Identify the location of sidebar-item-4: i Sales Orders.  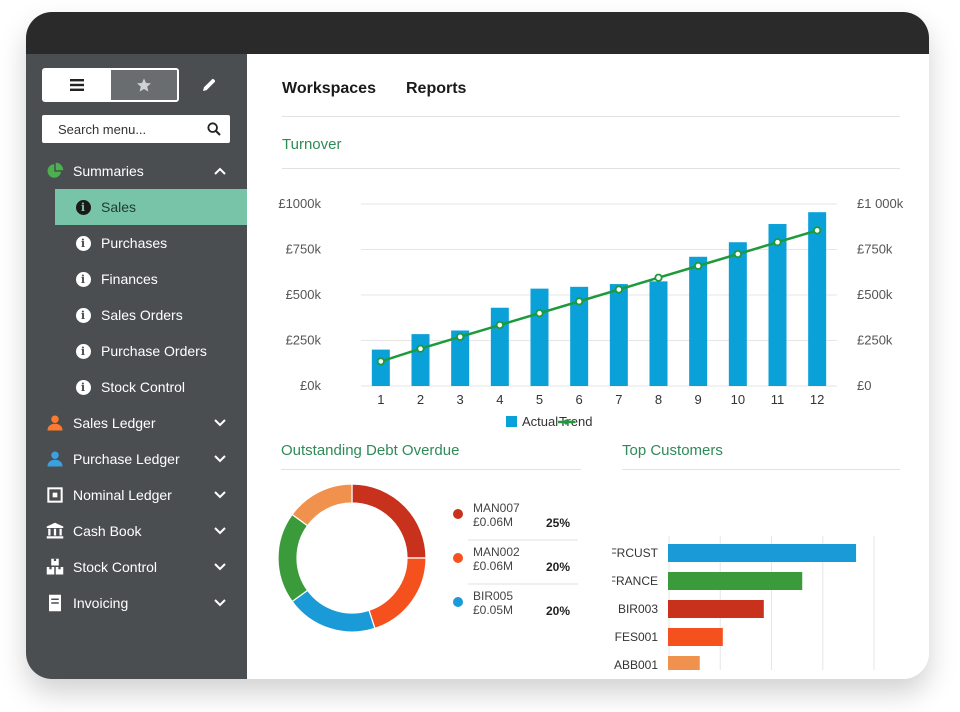
(136, 315).